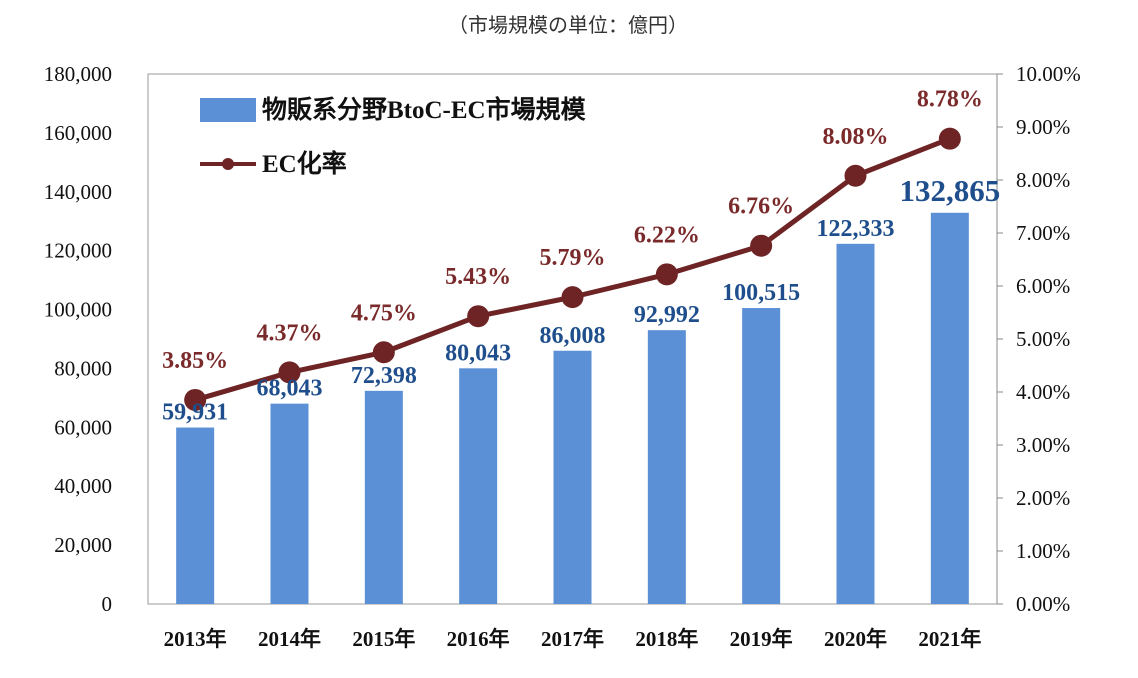  I want to click on bar-value-label: 122,333, so click(856, 229).